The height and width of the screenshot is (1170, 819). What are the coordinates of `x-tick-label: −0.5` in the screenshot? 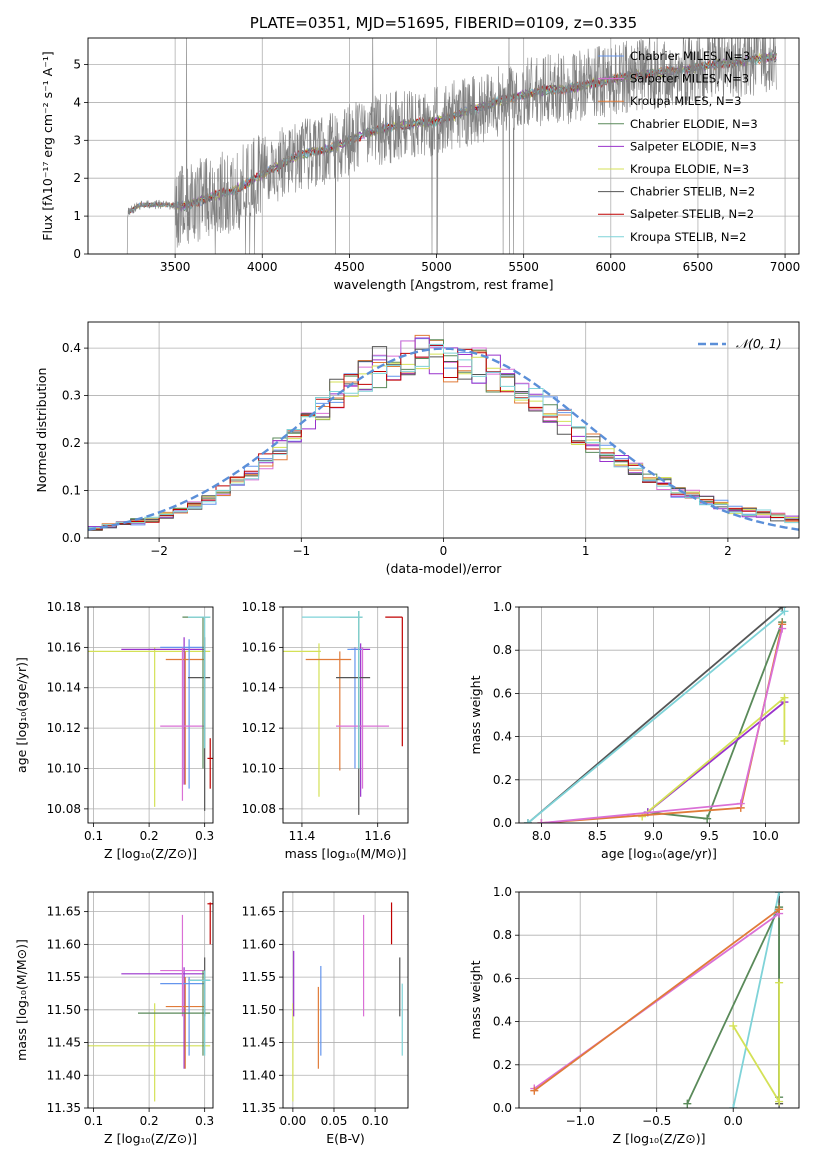 It's located at (656, 1121).